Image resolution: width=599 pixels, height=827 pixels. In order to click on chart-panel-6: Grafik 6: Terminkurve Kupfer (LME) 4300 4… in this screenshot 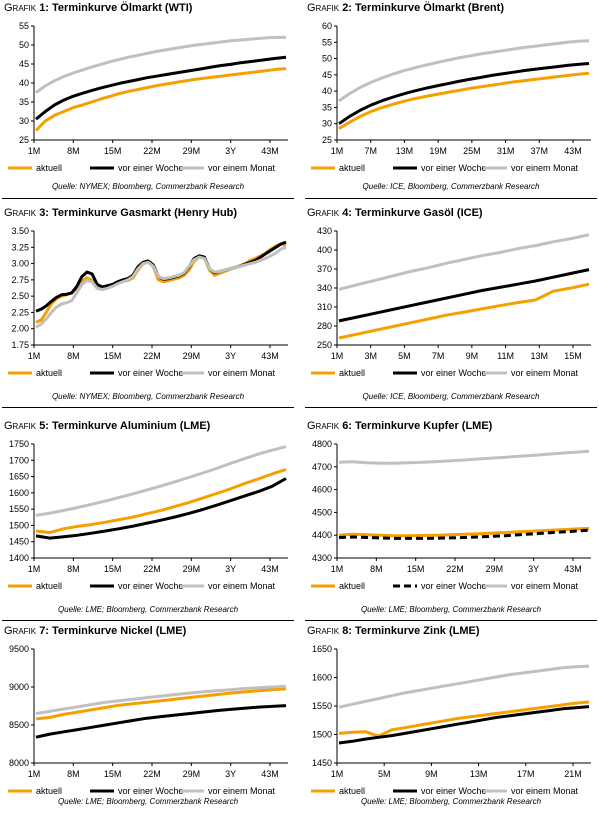, I will do `click(451, 521)`.